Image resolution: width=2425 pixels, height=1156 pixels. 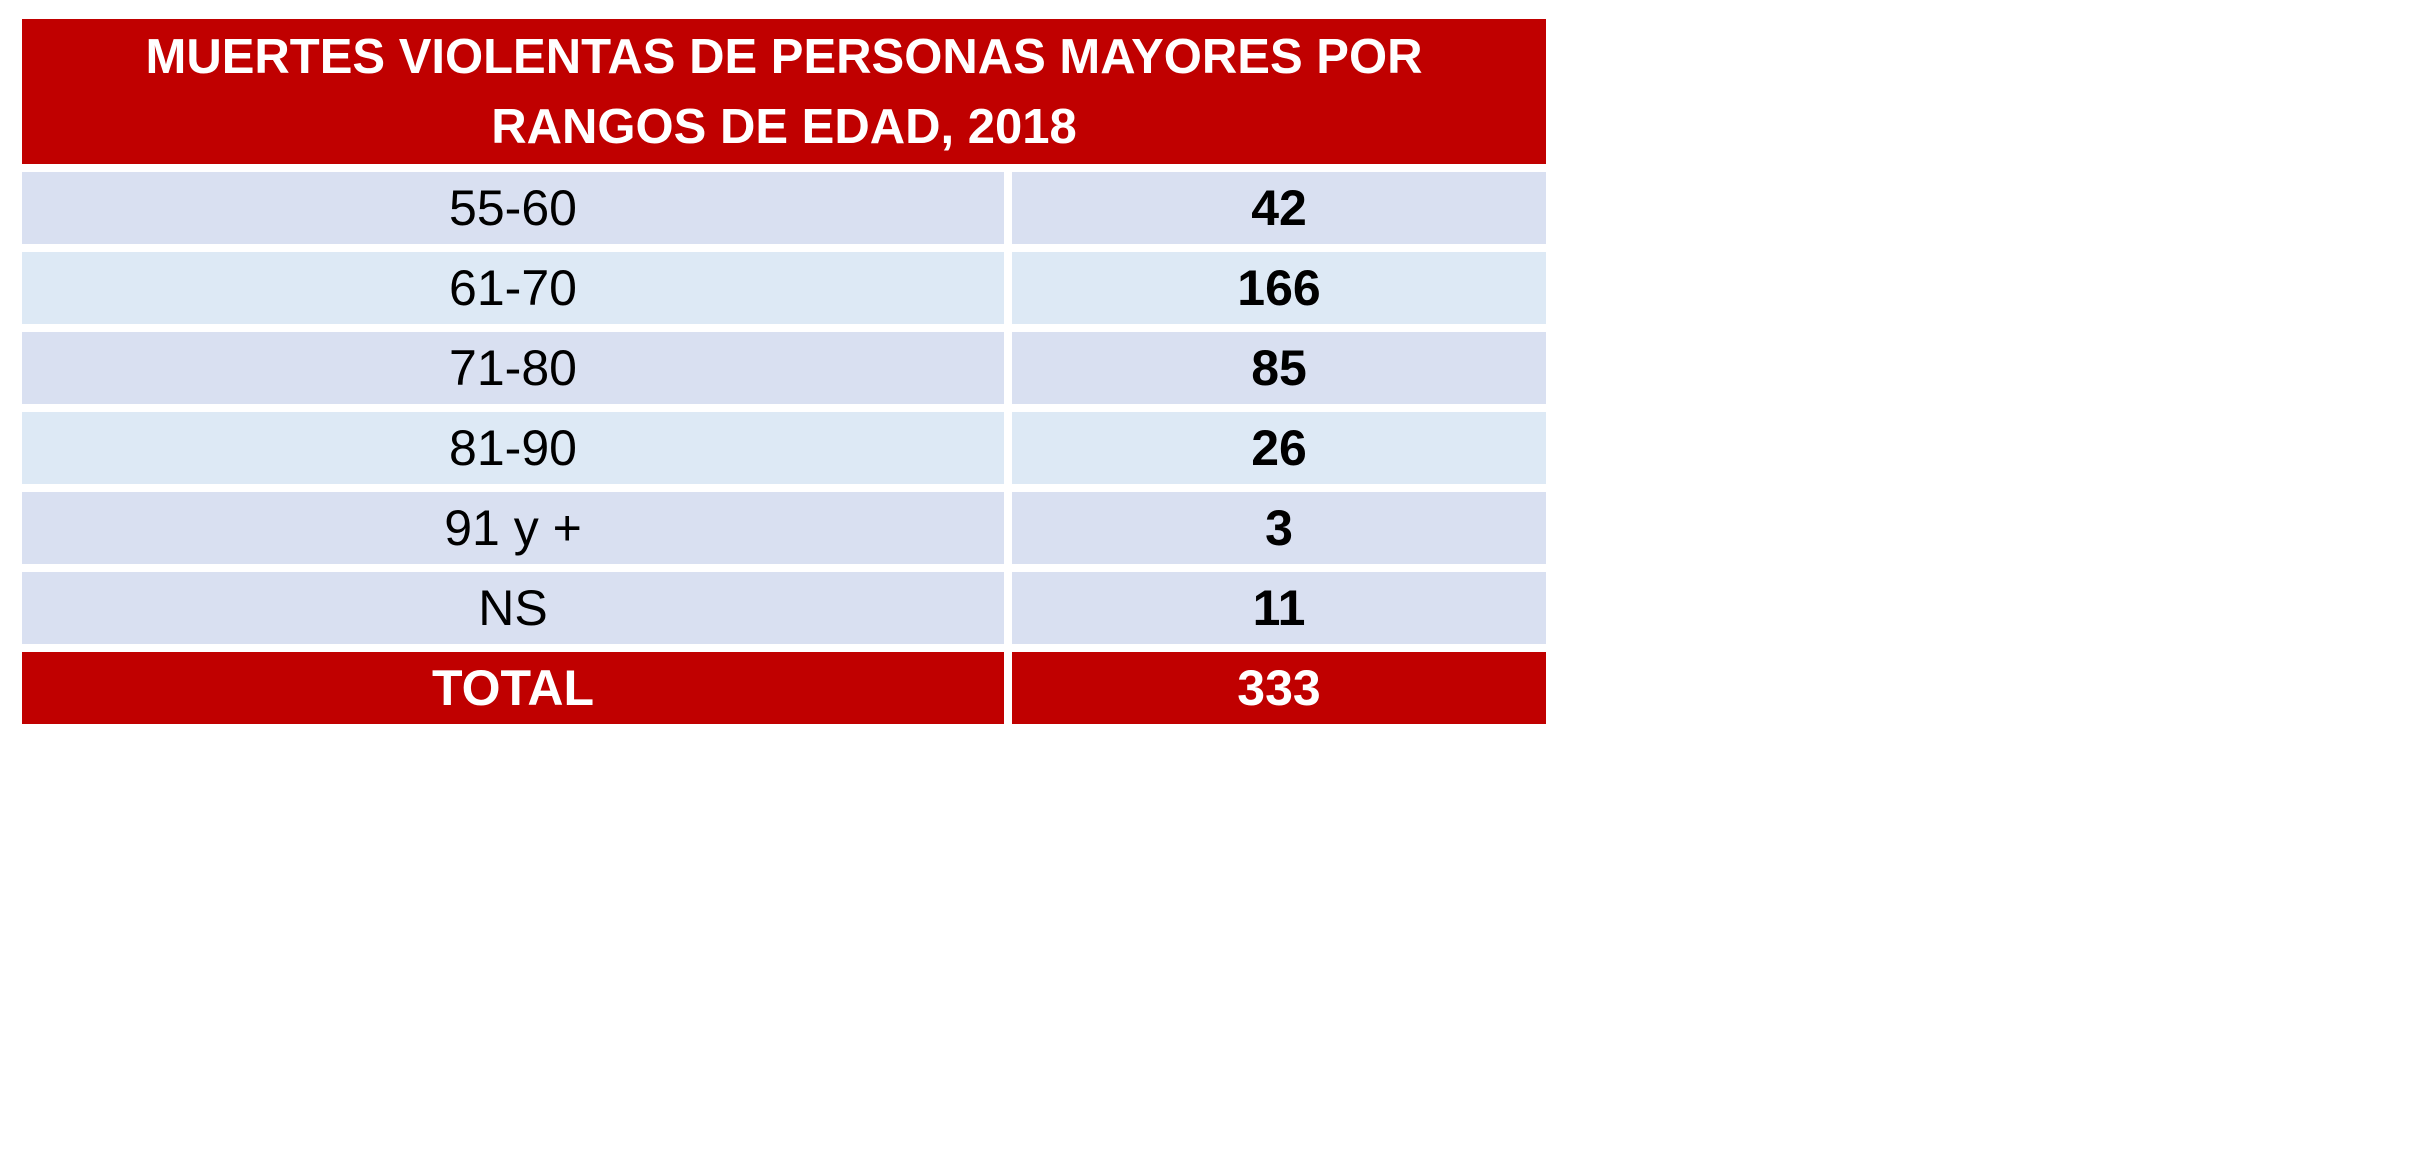 What do you see at coordinates (1279, 528) in the screenshot?
I see `count-cell: 3` at bounding box center [1279, 528].